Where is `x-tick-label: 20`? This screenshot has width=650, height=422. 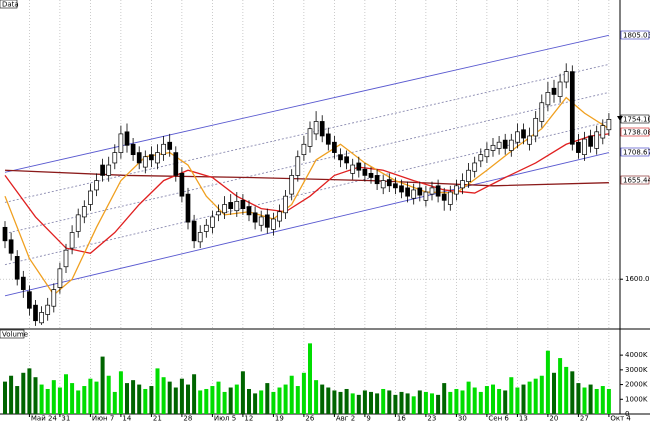
x-tick-label: 20 is located at coordinates (553, 418).